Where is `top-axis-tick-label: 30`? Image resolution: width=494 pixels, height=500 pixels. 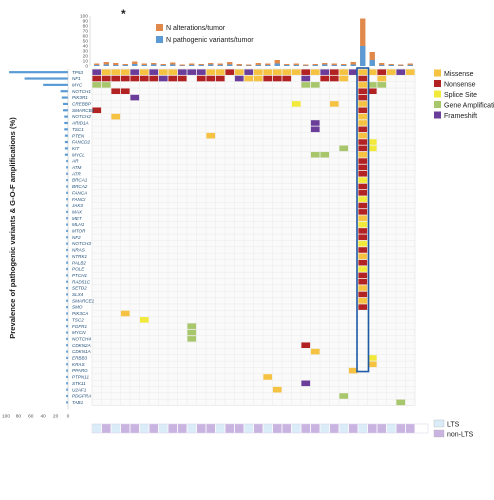
top-axis-tick-label: 30 is located at coordinates (86, 52).